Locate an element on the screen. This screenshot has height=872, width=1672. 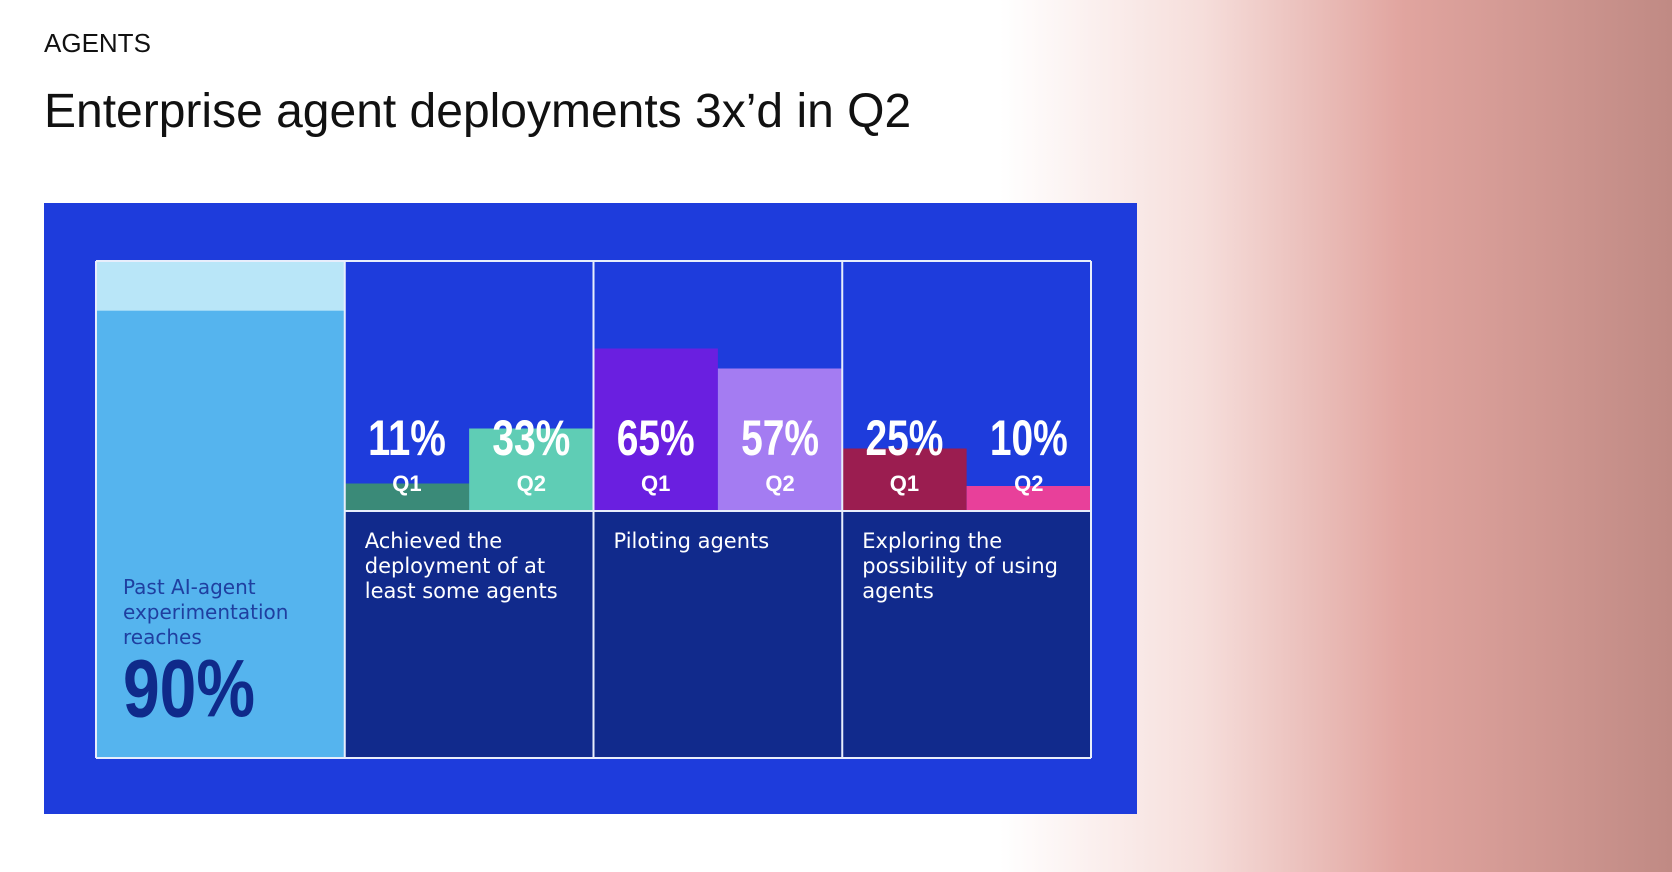
category-label: Piloting agents is located at coordinates (691, 541).